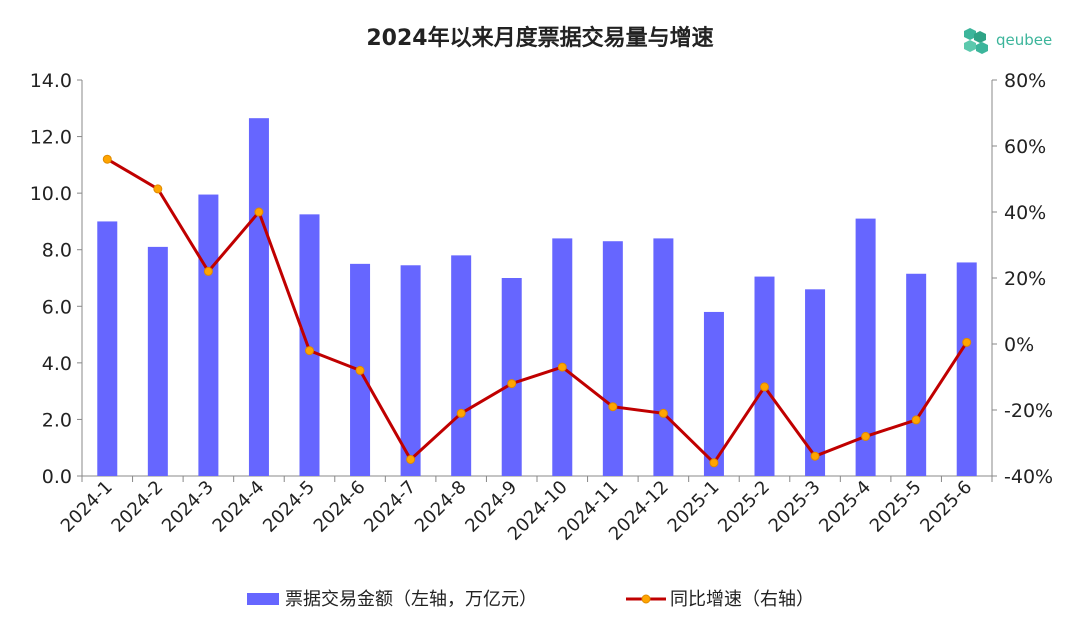 This screenshot has width=1080, height=633. Describe the element at coordinates (1025, 279) in the screenshot. I see `y-right-tick-label: 20%` at that location.